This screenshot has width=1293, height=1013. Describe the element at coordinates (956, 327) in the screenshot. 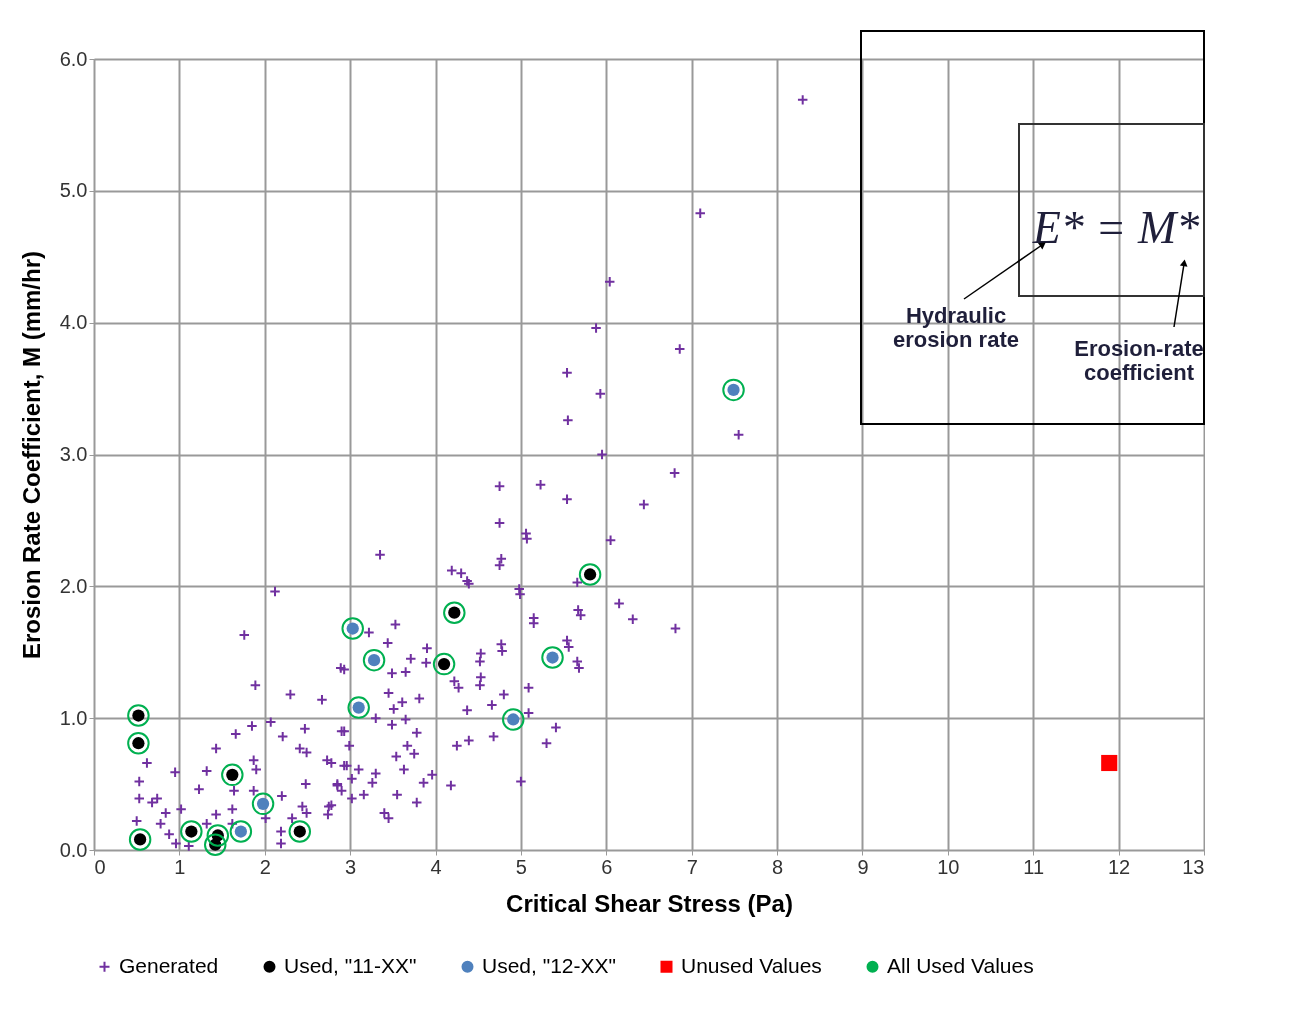

I see `annotation: Hydraulic erosion rate` at that location.